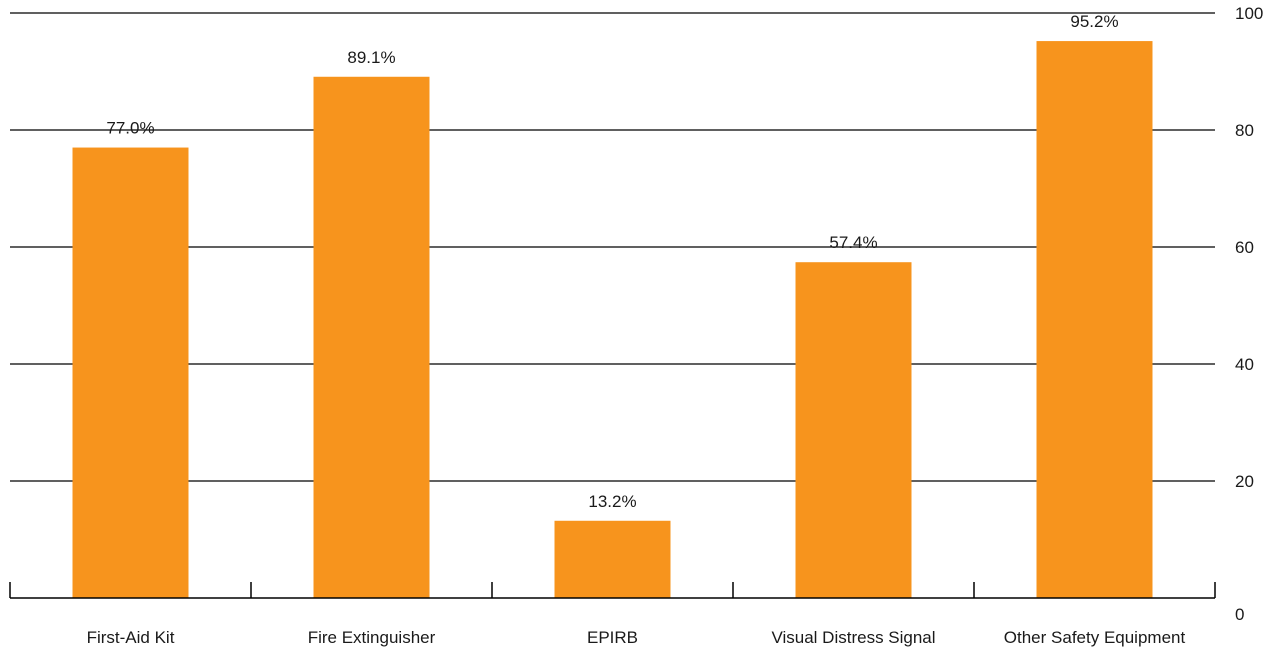 The width and height of the screenshot is (1275, 651). Describe the element at coordinates (131, 637) in the screenshot. I see `x-tick-label: First-Aid Kit` at that location.